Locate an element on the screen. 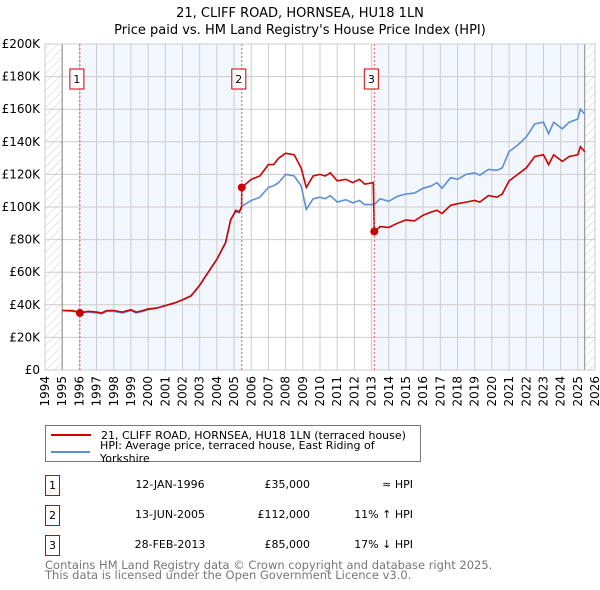 This screenshot has width=600, height=590. x-tick-label: 2015 is located at coordinates (406, 391).